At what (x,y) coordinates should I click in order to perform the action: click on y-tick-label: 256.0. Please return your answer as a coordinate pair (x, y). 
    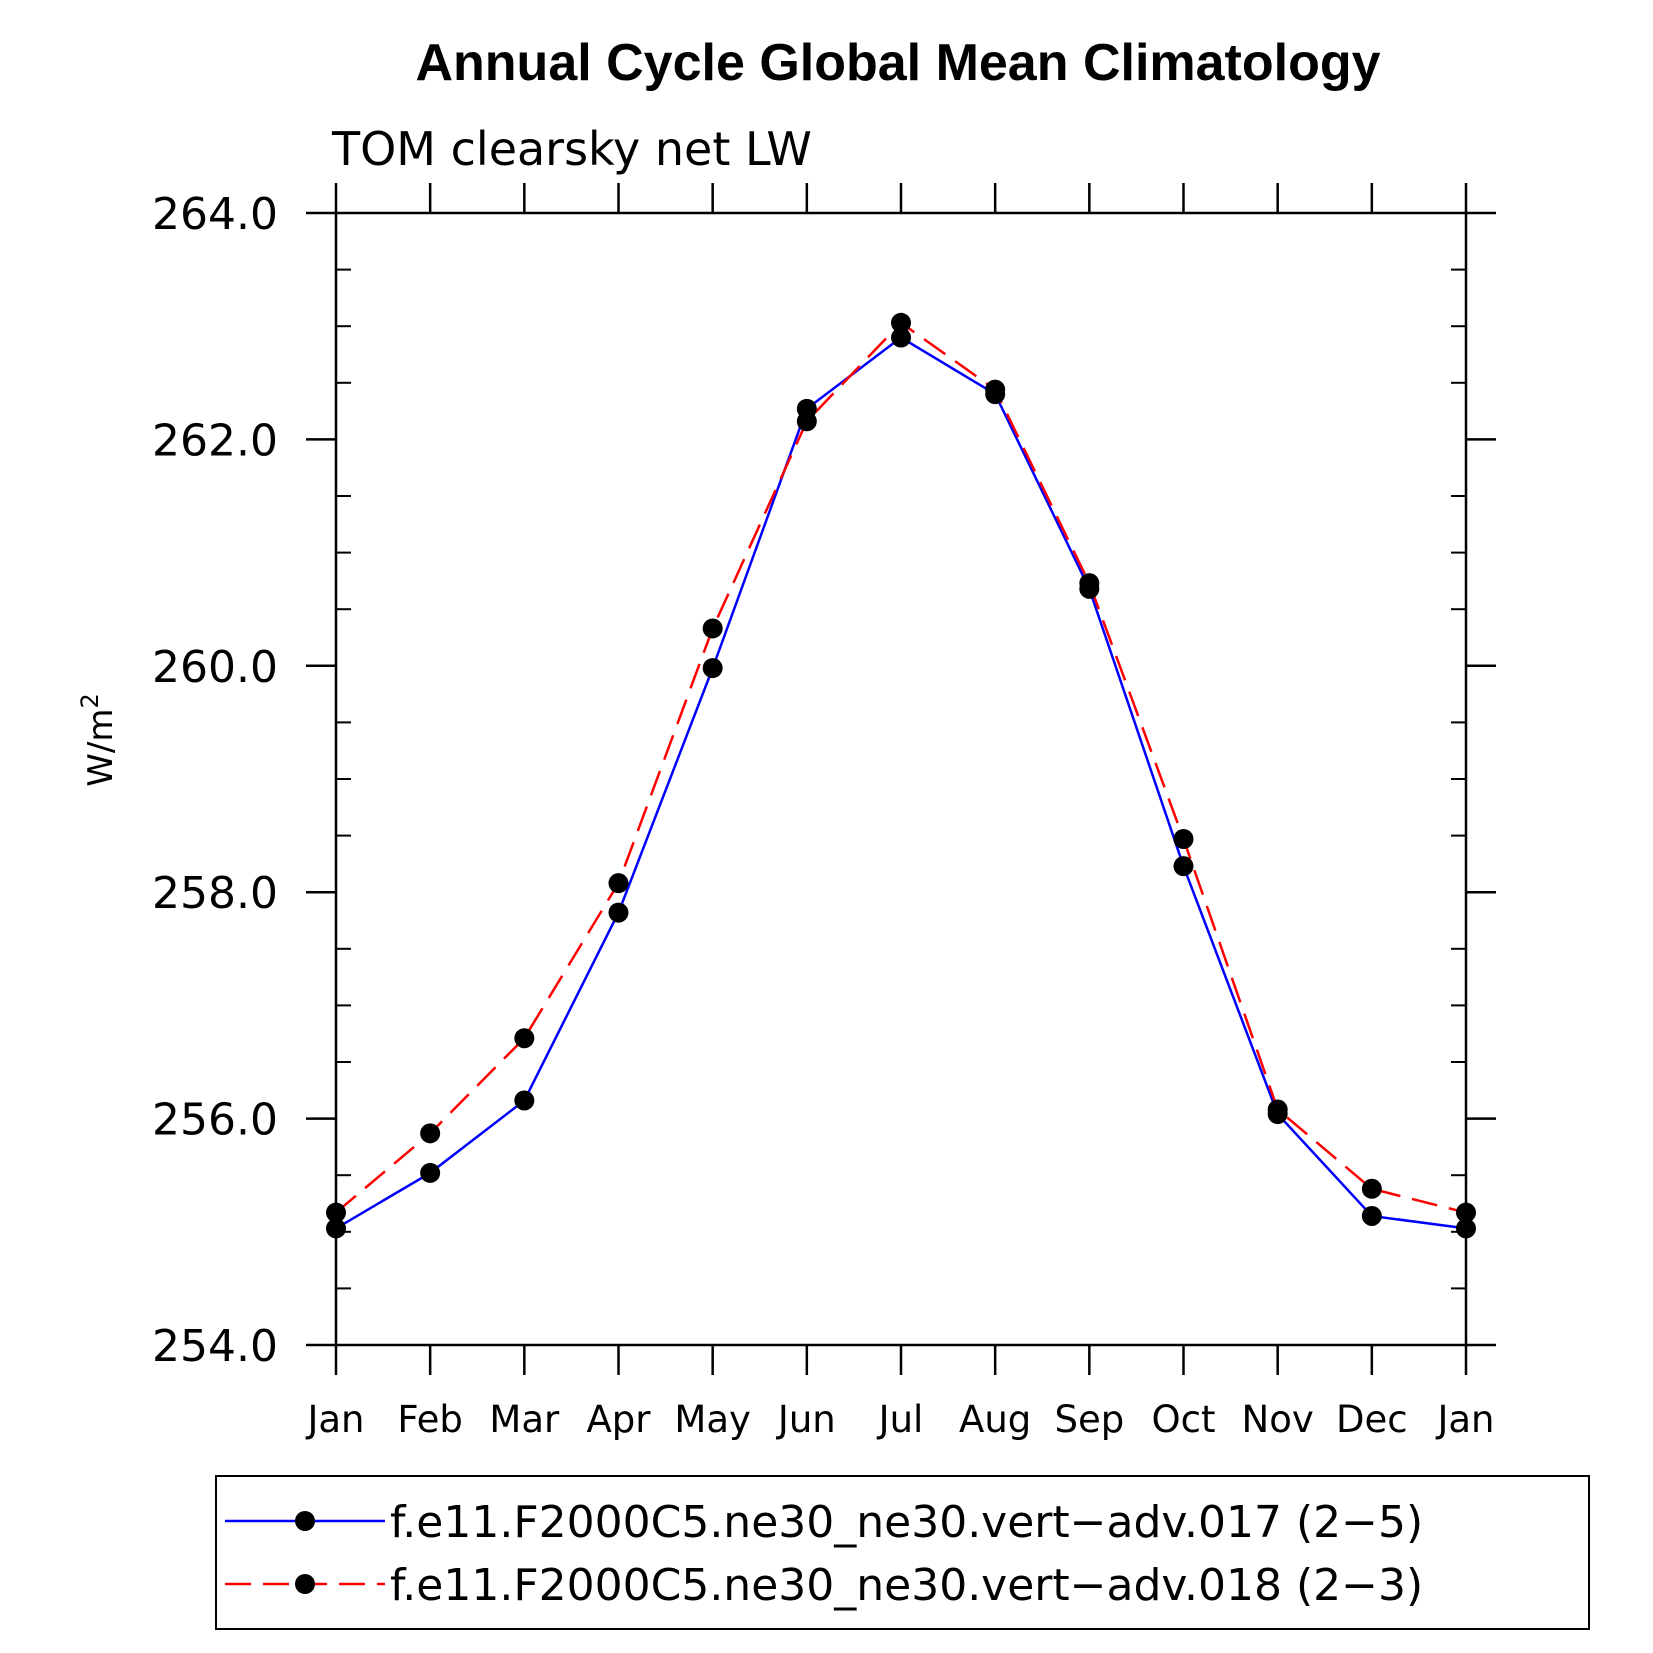
    Looking at the image, I should click on (215, 1120).